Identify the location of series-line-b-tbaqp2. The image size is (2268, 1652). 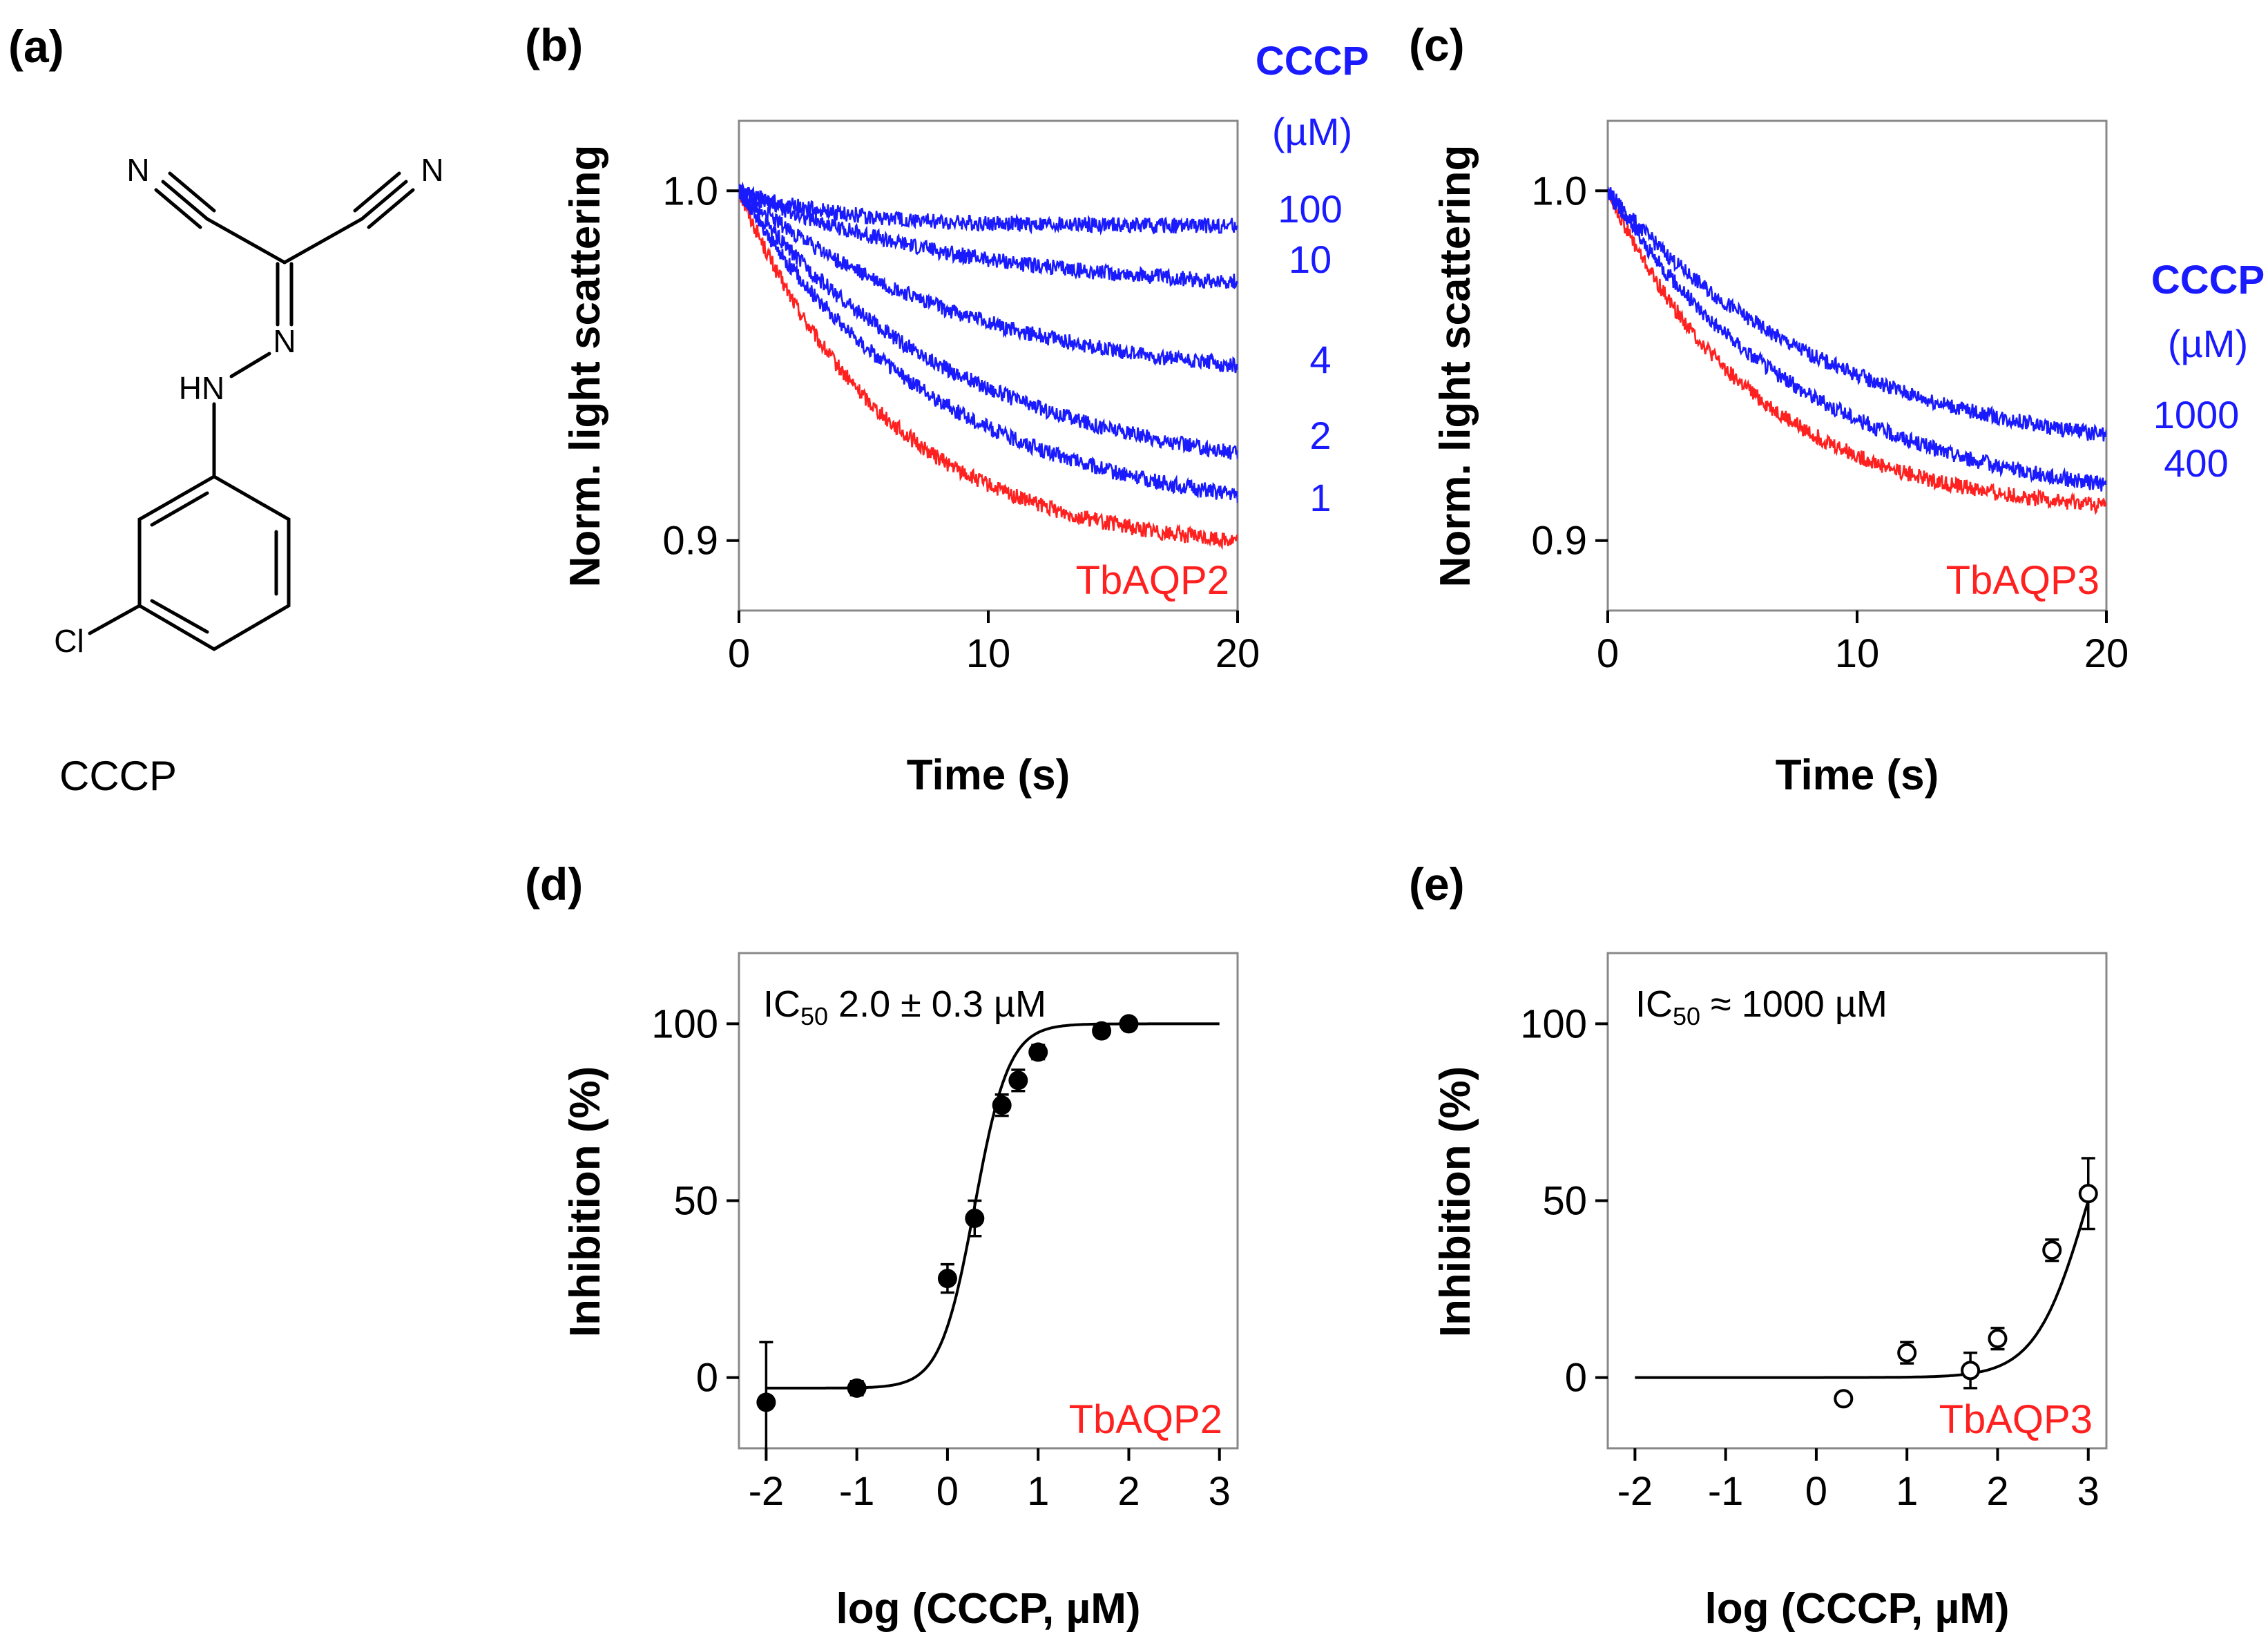
(988, 371).